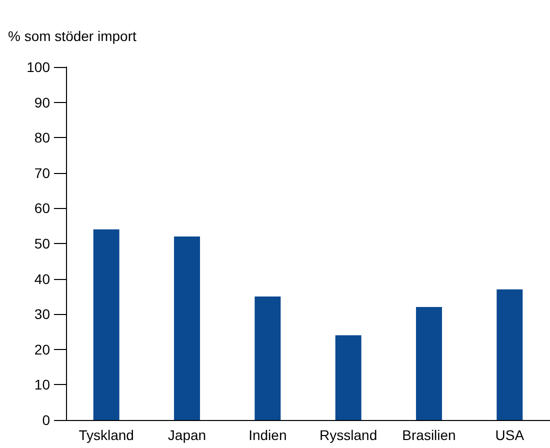 This screenshot has height=448, width=550. I want to click on y-tick-label: 20, so click(42, 349).